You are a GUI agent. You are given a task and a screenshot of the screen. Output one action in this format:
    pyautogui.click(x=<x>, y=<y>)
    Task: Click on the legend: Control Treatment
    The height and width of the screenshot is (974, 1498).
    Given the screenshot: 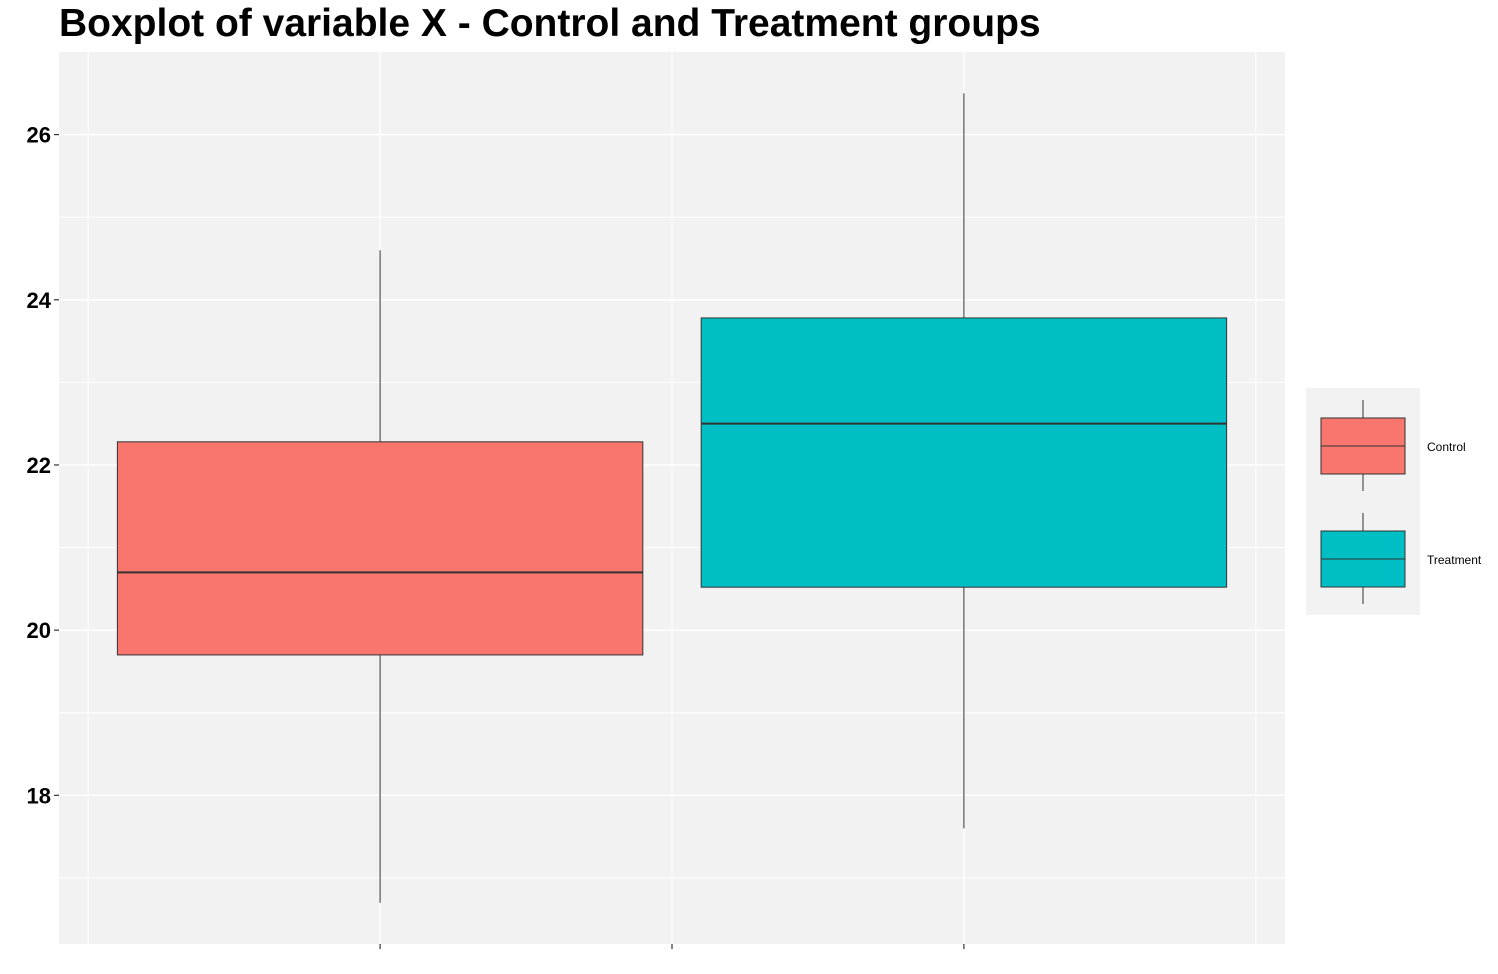 What is the action you would take?
    pyautogui.click(x=1394, y=501)
    